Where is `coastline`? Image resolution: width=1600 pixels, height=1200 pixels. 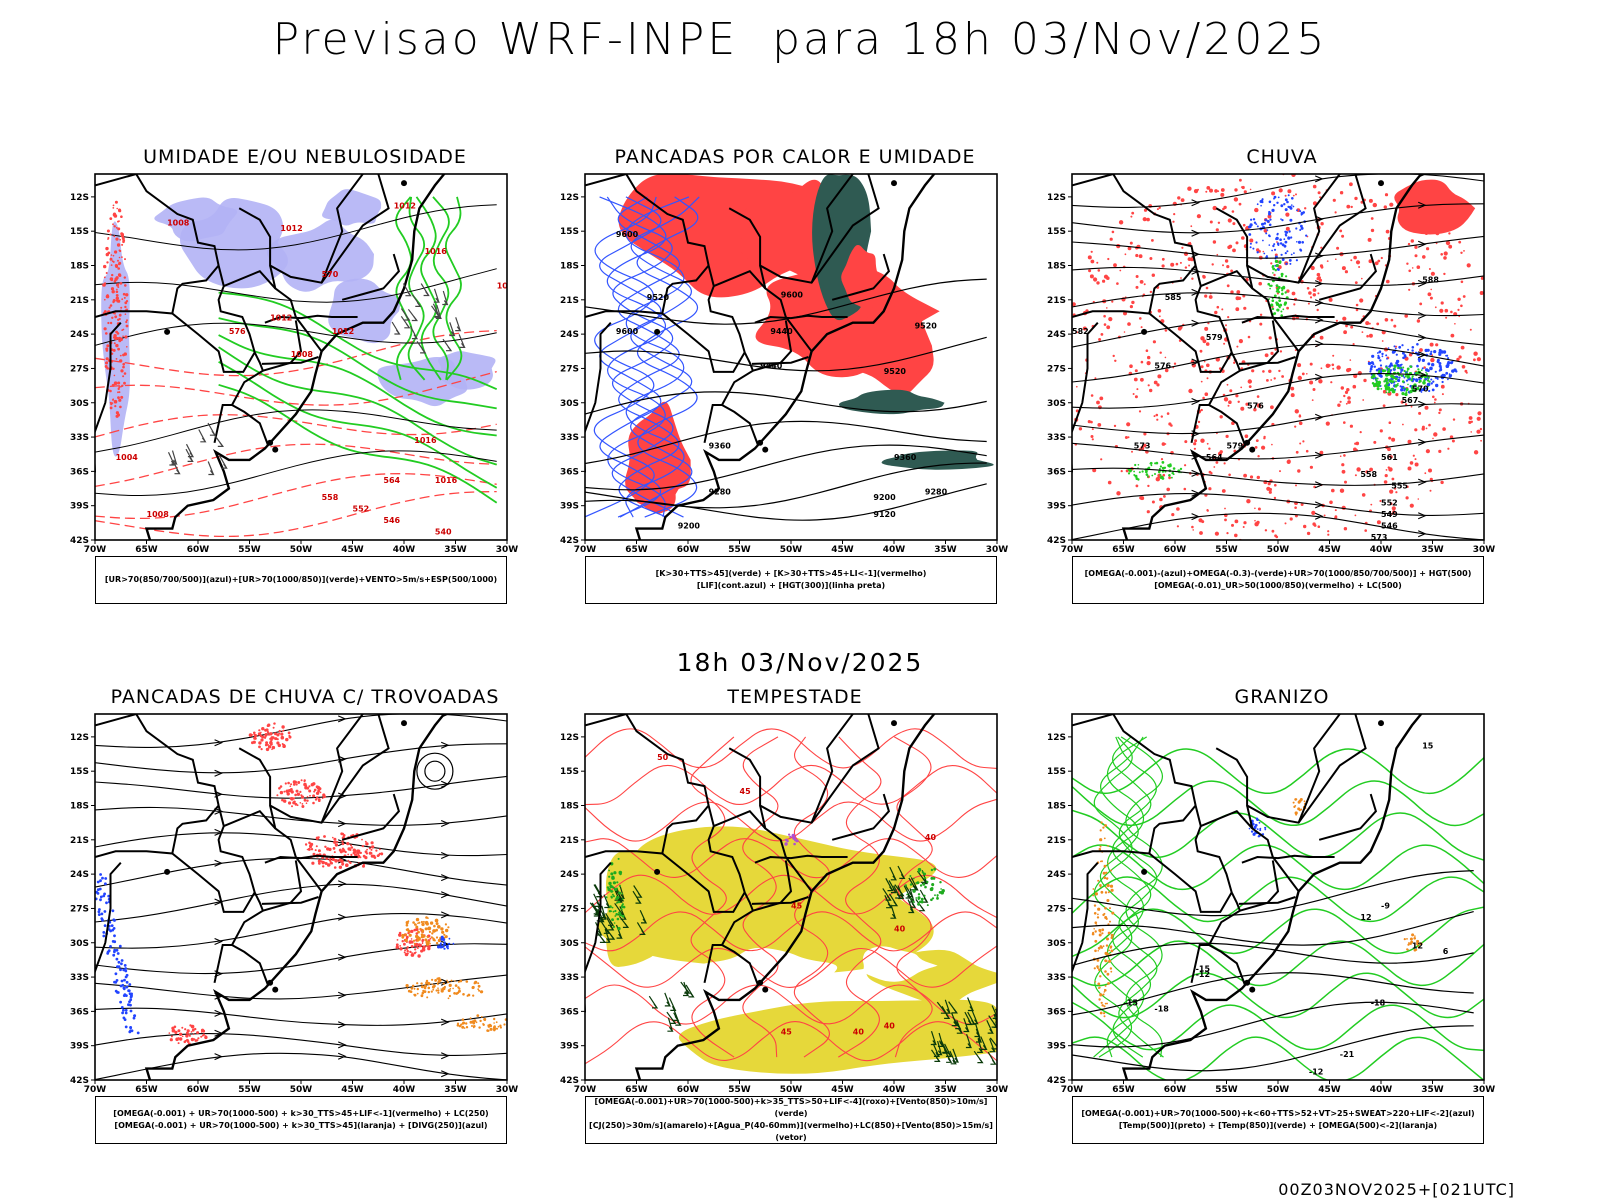 coastline is located at coordinates (295, 897).